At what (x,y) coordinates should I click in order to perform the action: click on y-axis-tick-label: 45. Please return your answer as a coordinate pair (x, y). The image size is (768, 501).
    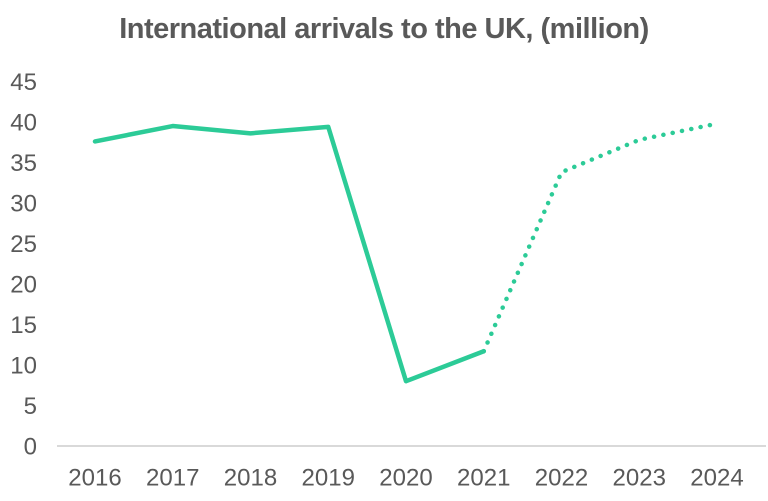
    Looking at the image, I should click on (23, 82).